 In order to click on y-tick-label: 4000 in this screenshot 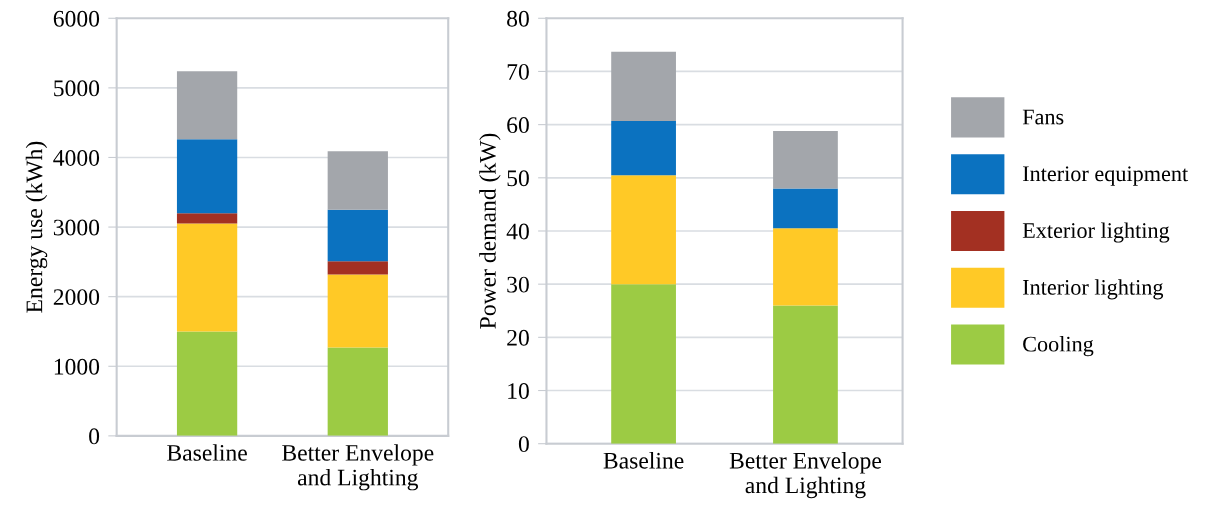, I will do `click(76, 157)`.